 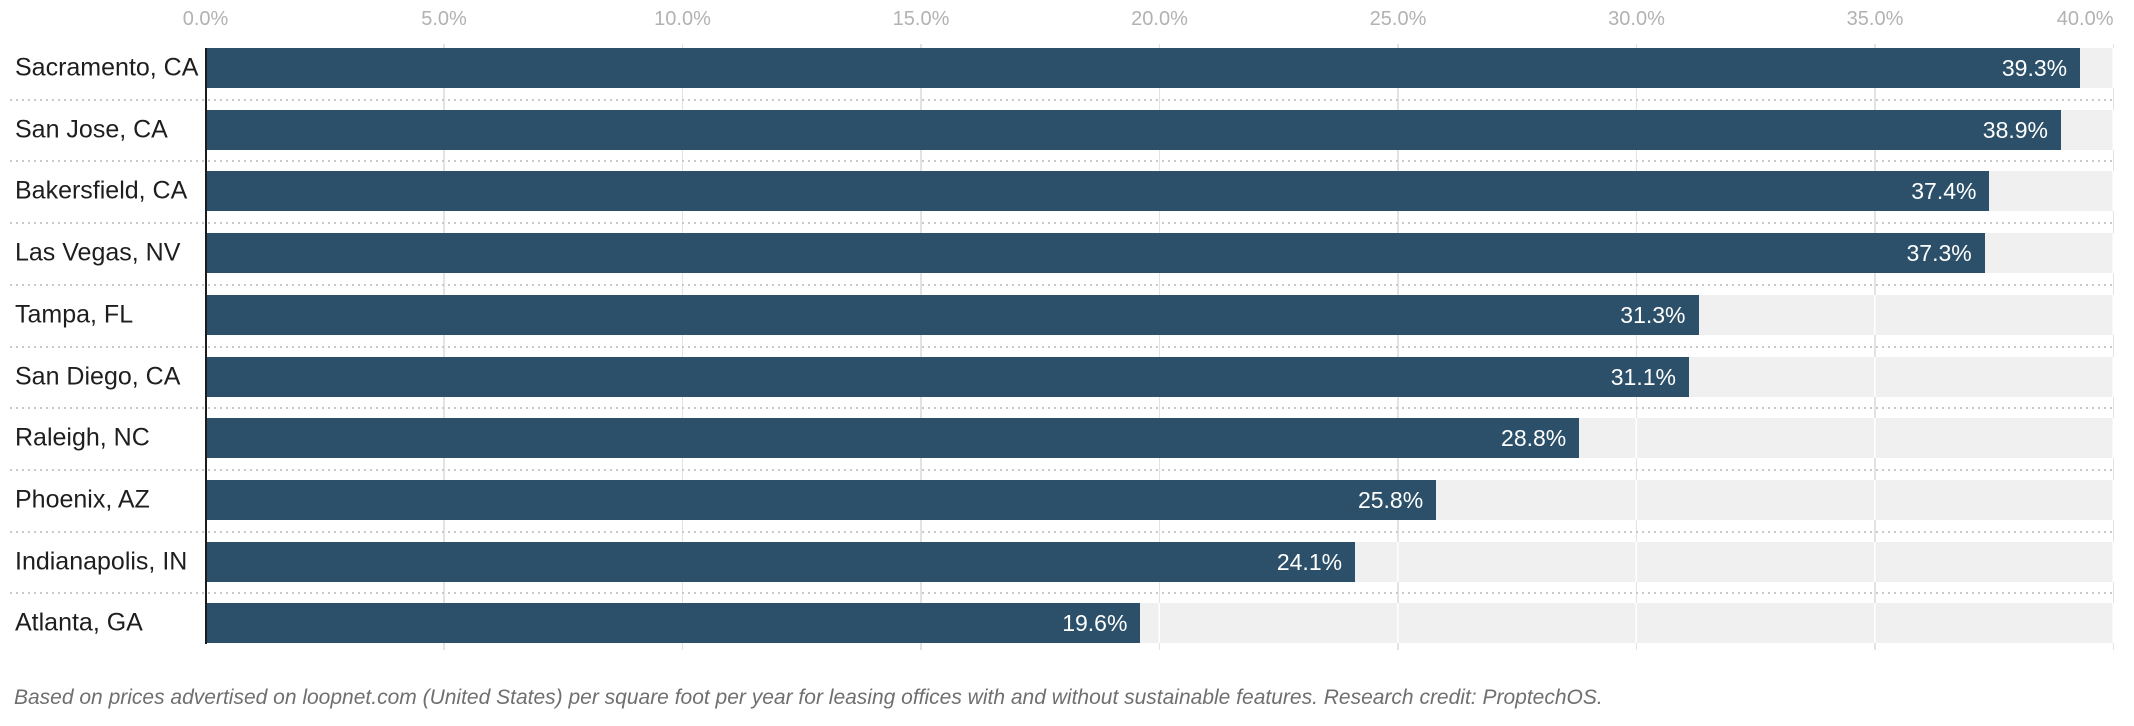 What do you see at coordinates (82, 437) in the screenshot?
I see `category-label: Raleigh, NC` at bounding box center [82, 437].